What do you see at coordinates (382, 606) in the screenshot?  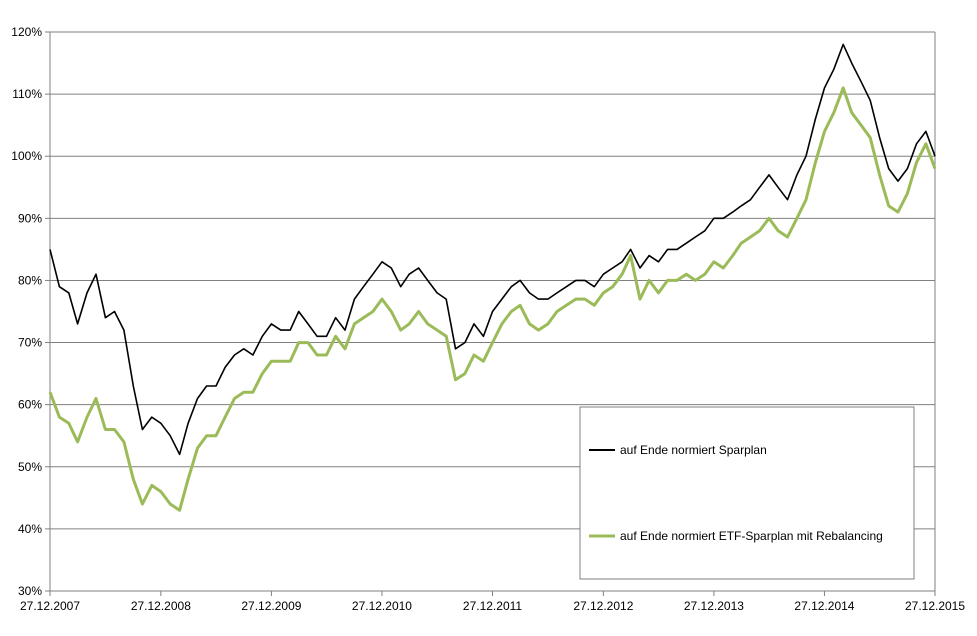 I see `x-tick-label: 27.12.2010` at bounding box center [382, 606].